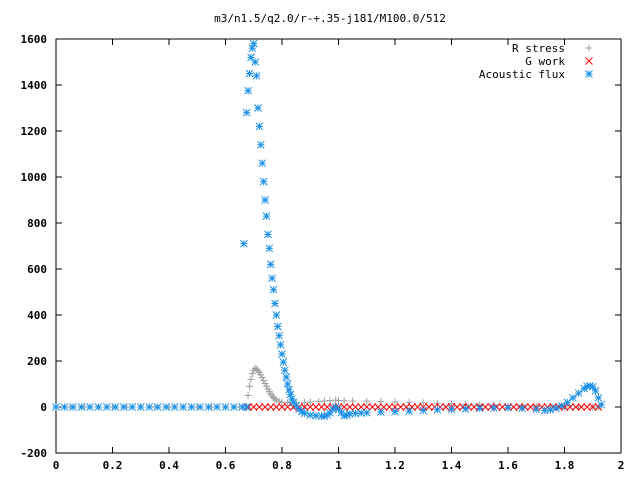  I want to click on y-tick-label: 600, so click(37, 269).